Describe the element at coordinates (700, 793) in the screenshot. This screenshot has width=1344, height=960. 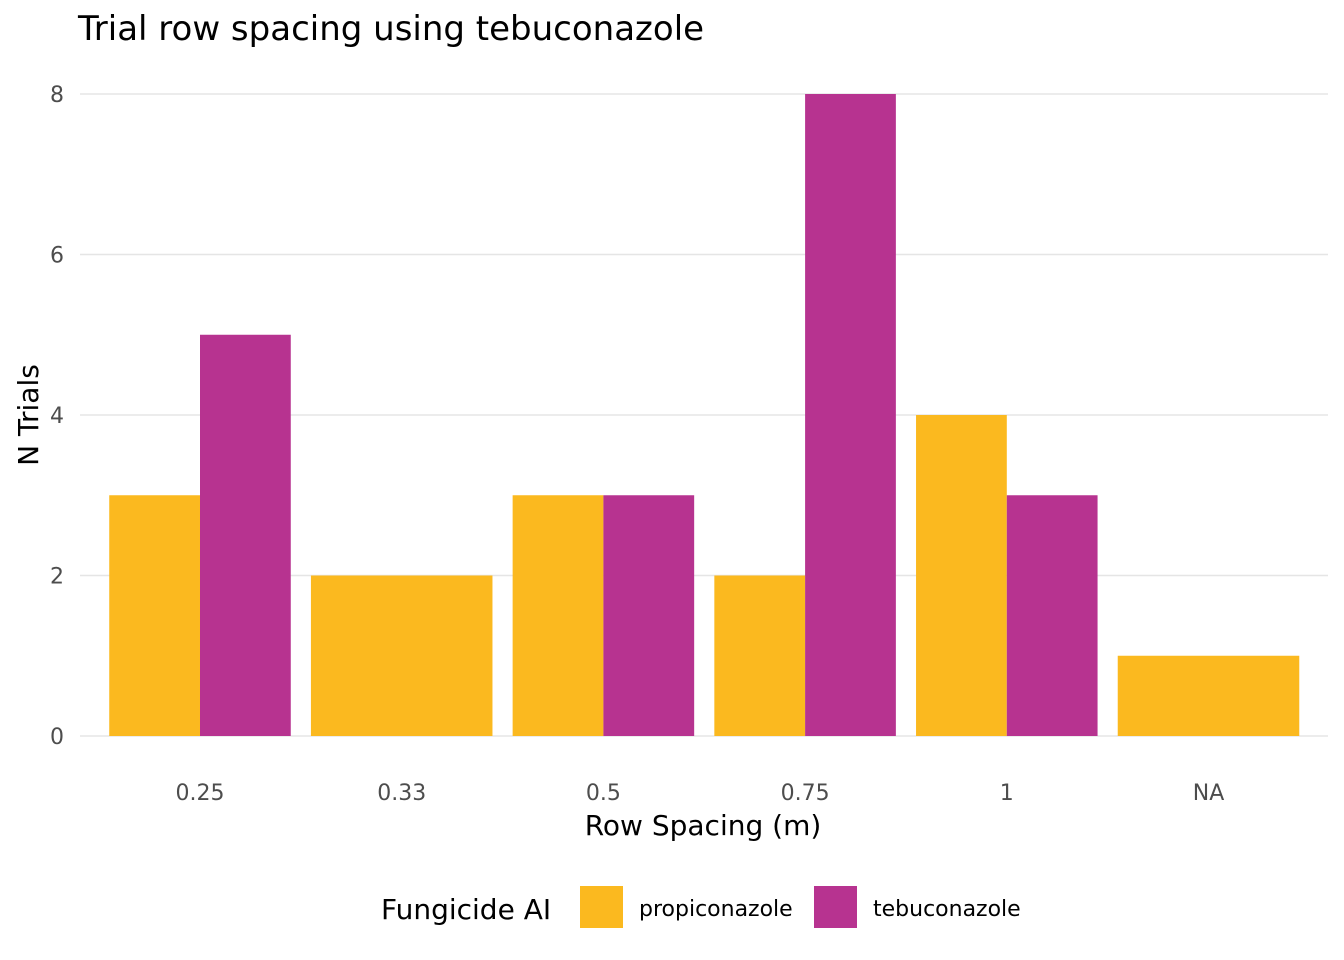
I see `x-axis-ticks: 0.25 0.33 0.5 0.75 1 NA` at that location.